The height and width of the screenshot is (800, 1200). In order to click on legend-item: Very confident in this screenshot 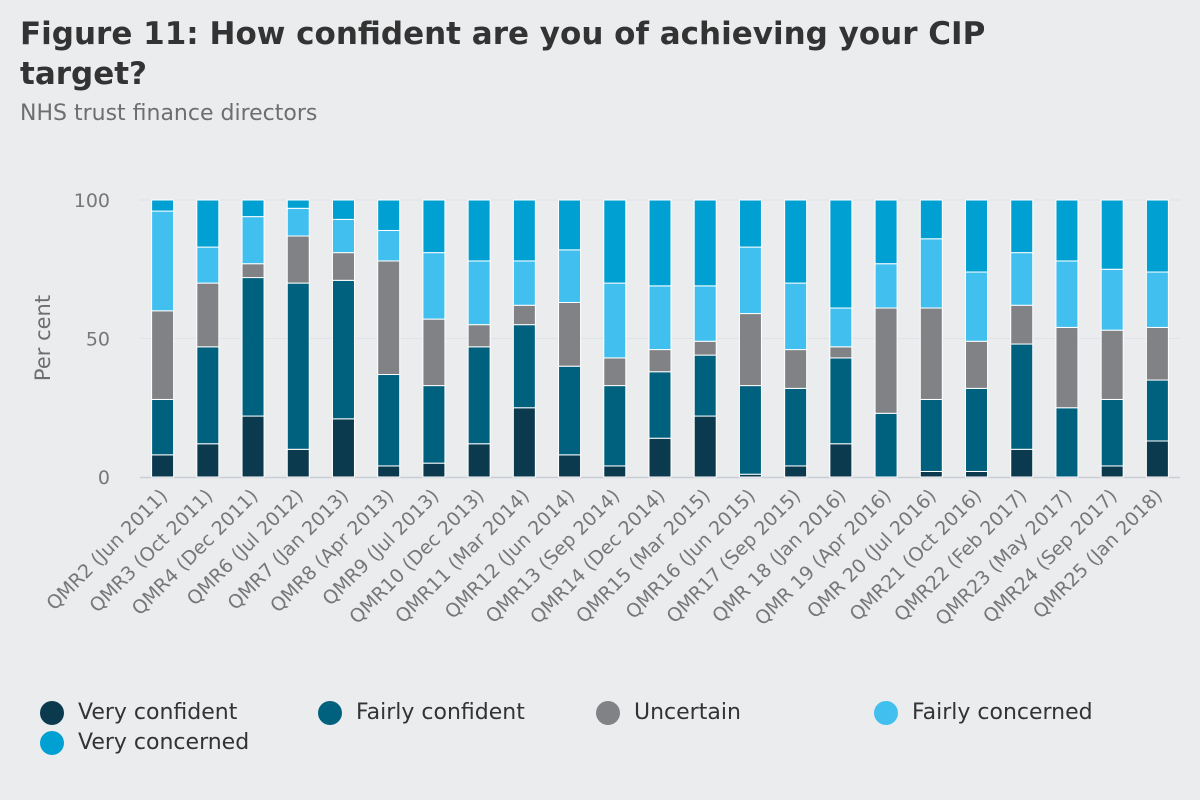, I will do `click(138, 712)`.